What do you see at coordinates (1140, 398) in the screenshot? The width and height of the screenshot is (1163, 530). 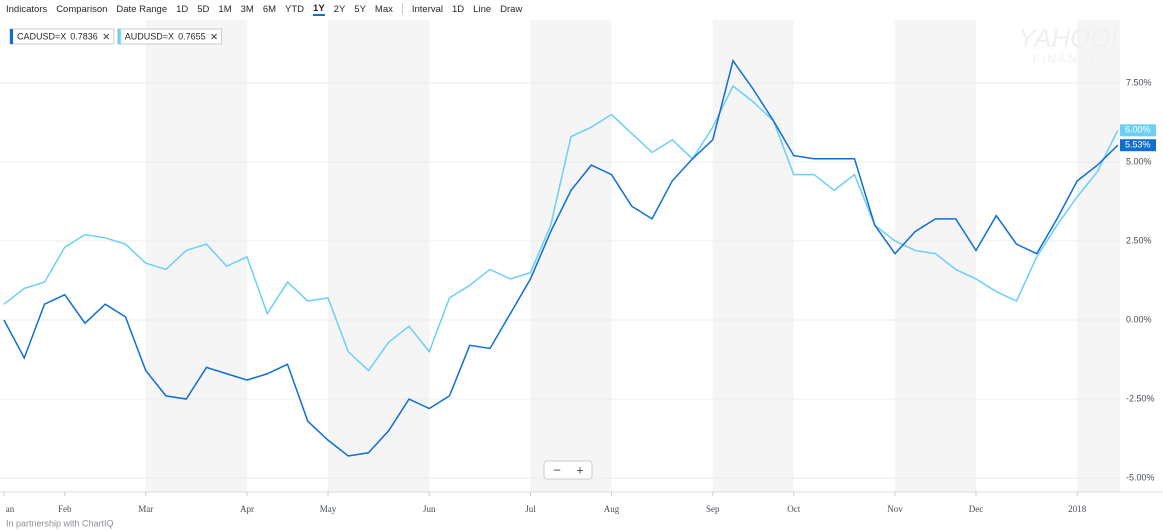 I see `y-tick-label: -2.50%` at bounding box center [1140, 398].